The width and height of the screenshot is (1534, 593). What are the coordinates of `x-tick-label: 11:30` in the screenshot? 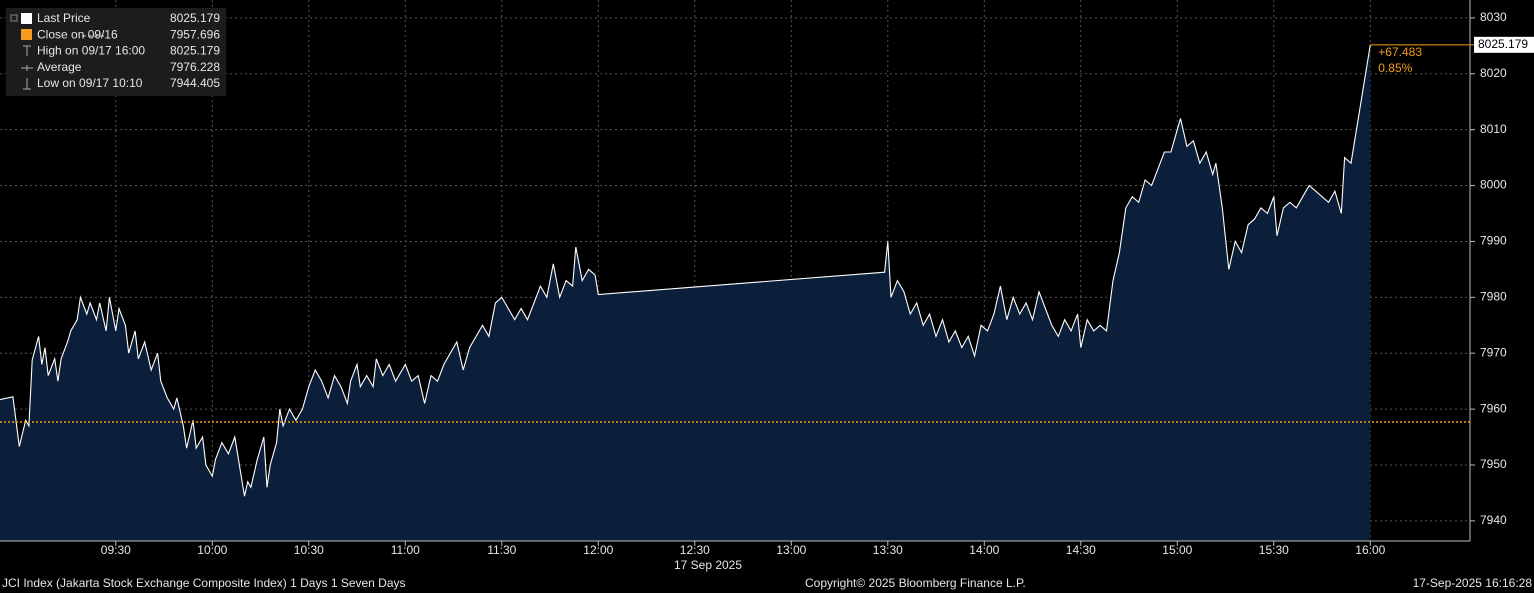 It's located at (501, 550).